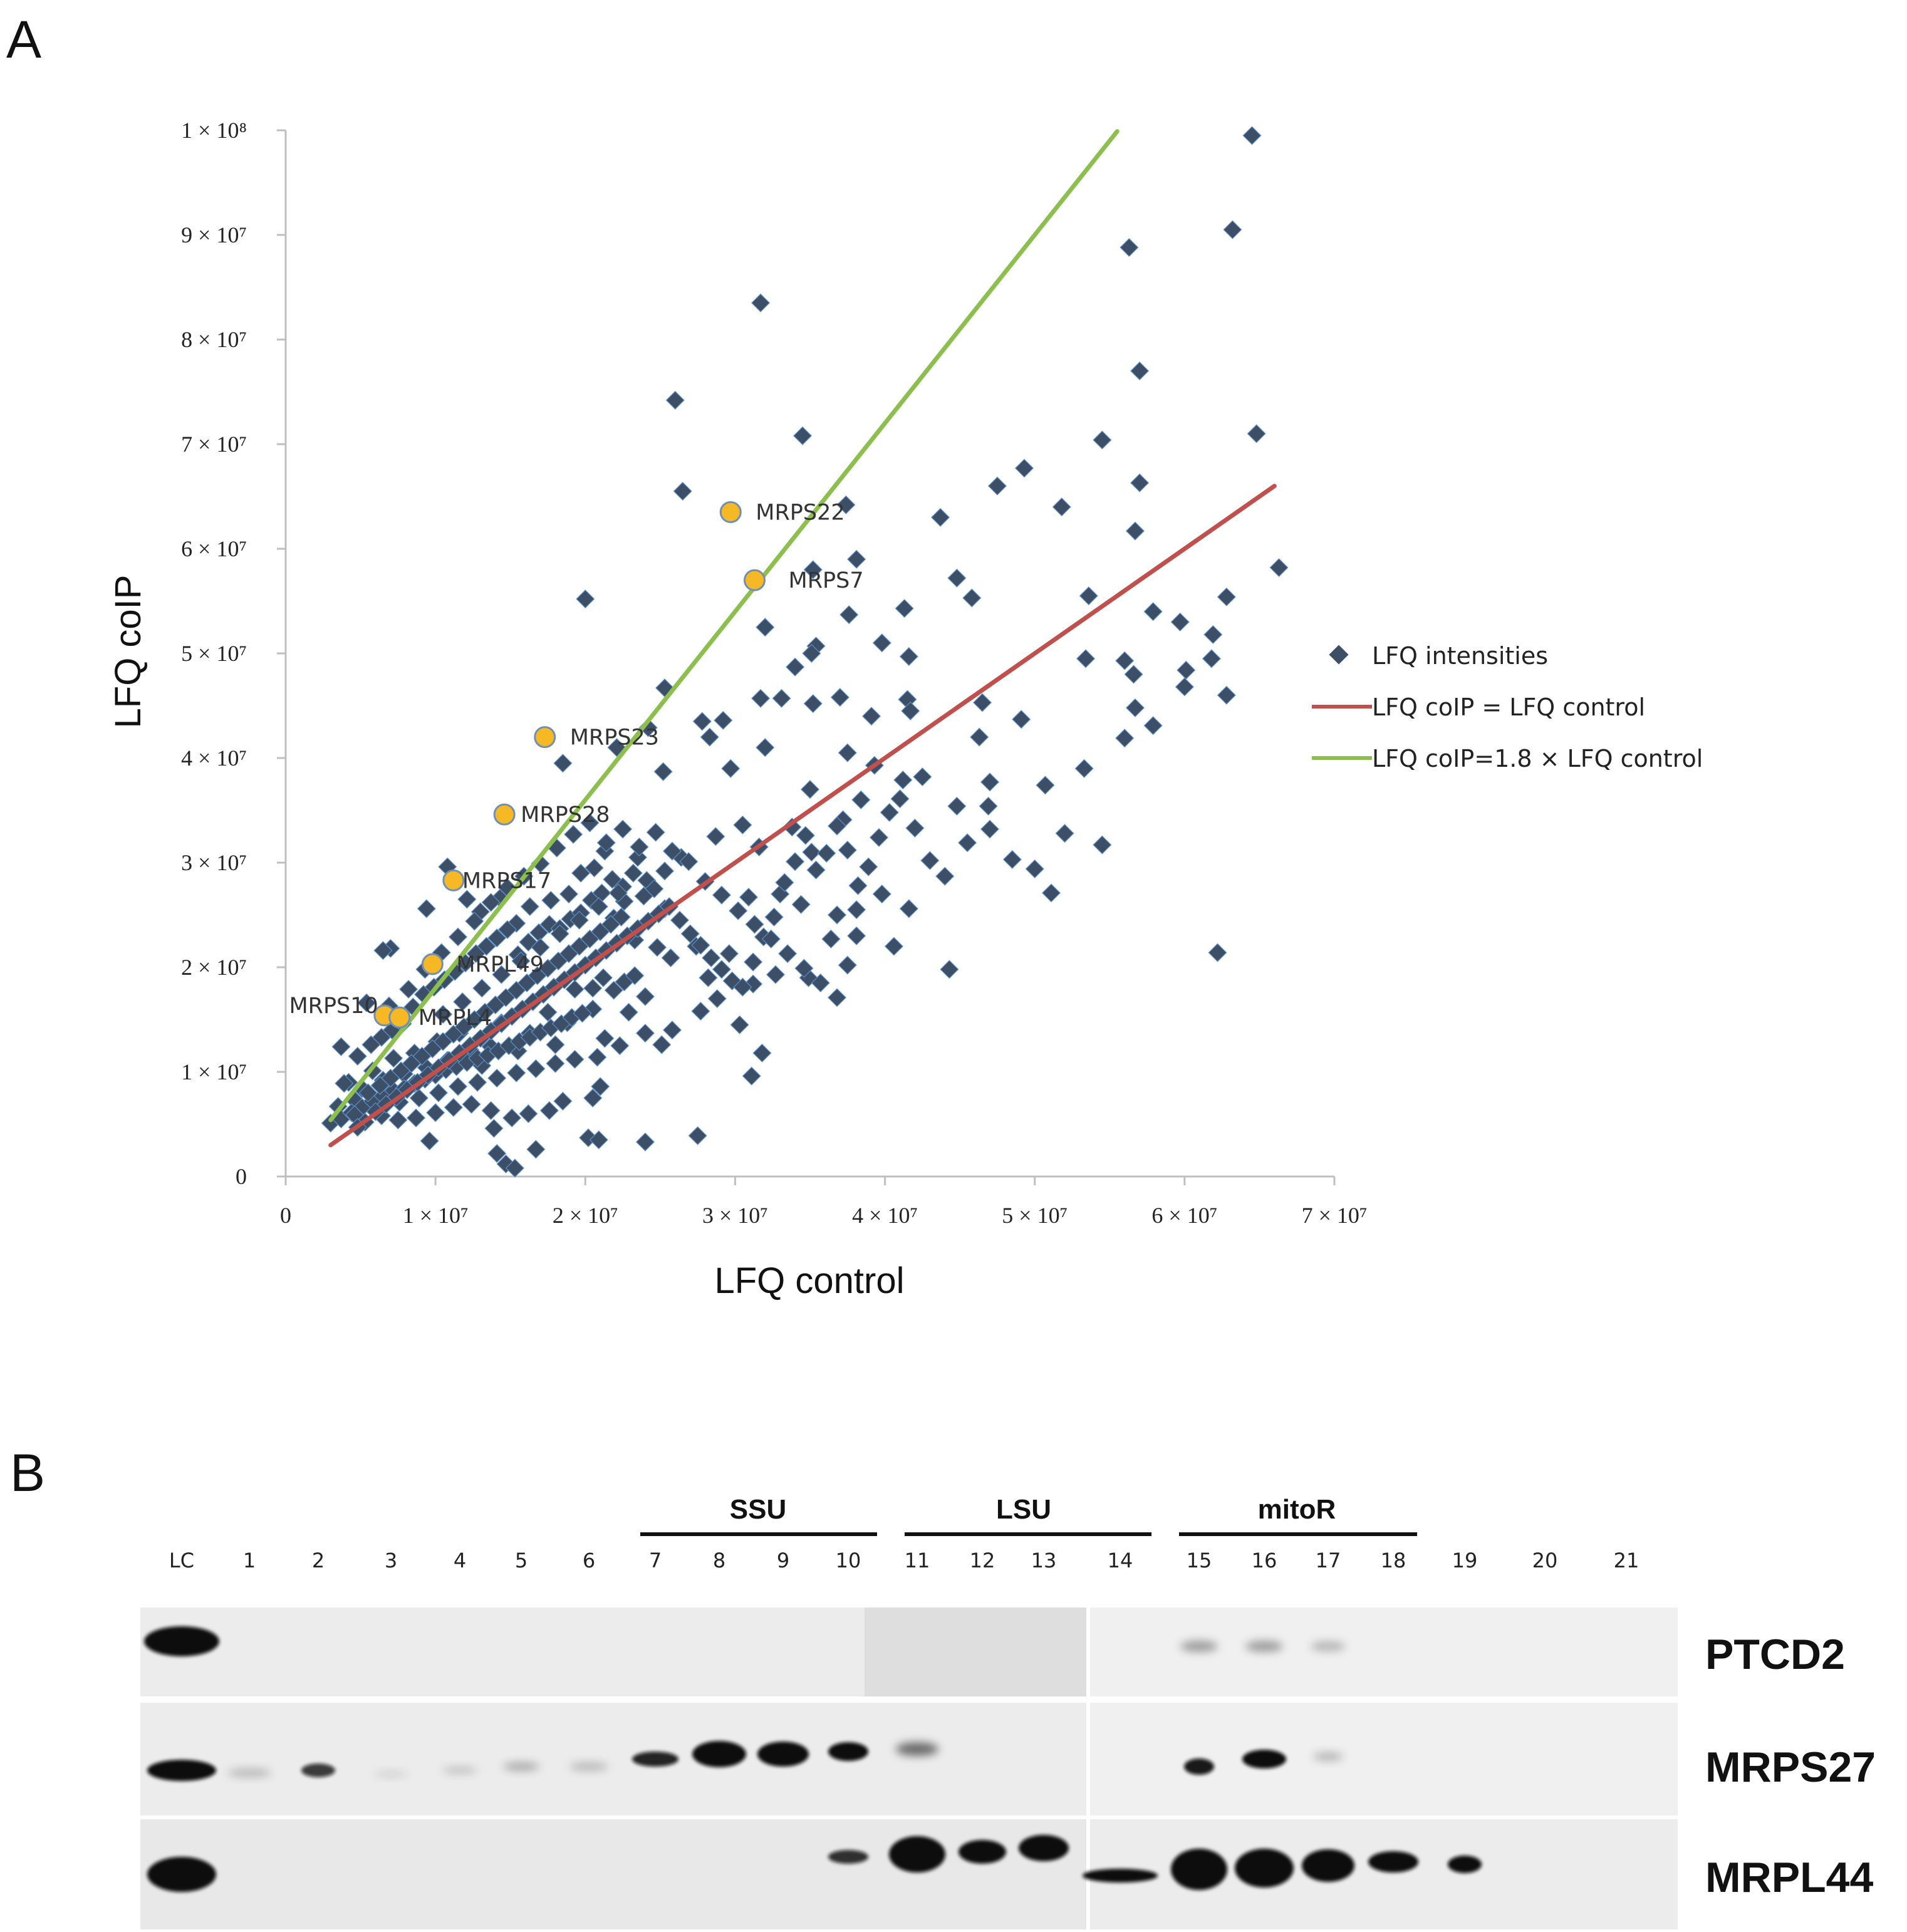 The height and width of the screenshot is (1932, 1907). Describe the element at coordinates (214, 862) in the screenshot. I see `y-tick-label: 3 × 10⁷` at that location.